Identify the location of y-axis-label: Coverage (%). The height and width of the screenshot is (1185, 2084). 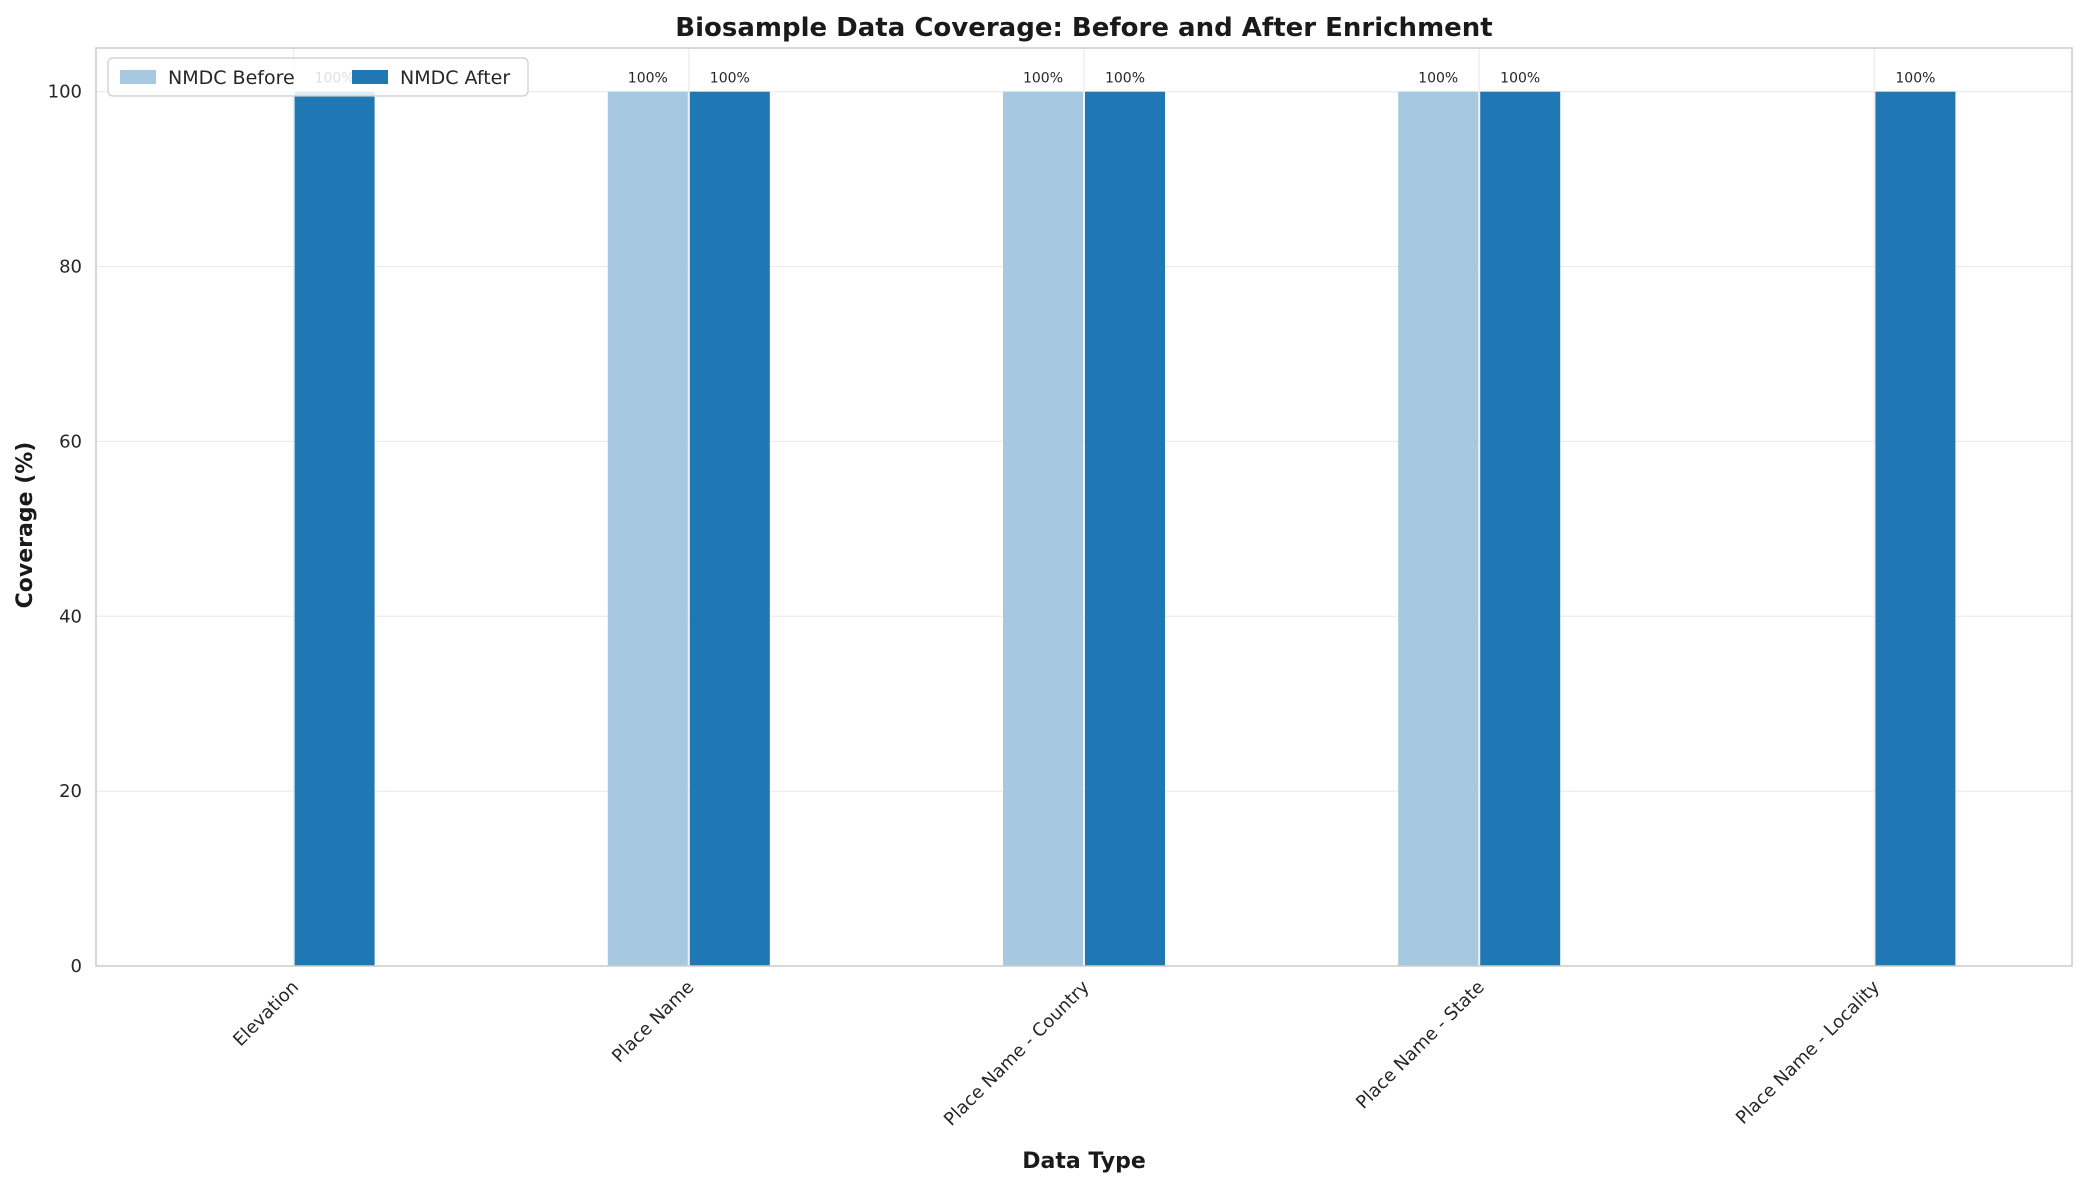
(25, 525).